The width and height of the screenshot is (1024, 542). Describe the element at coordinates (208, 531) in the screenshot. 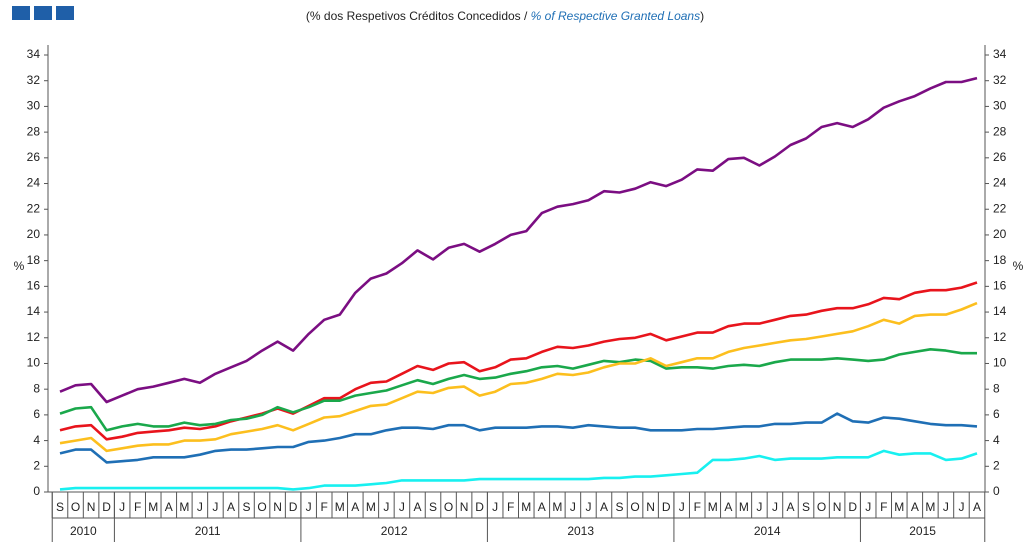

I see `year-label: 2011` at that location.